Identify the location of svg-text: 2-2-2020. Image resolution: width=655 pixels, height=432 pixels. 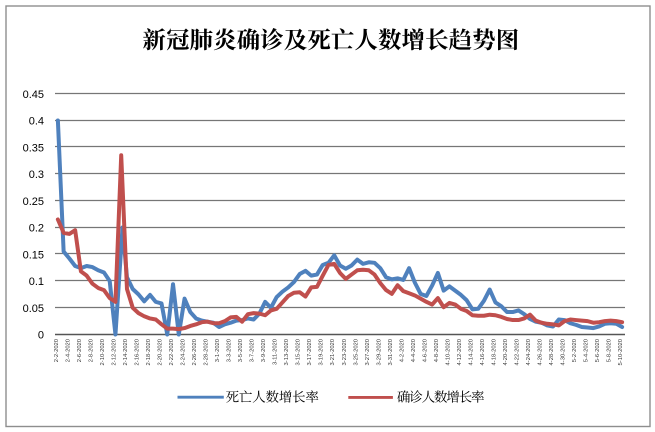
(57, 350).